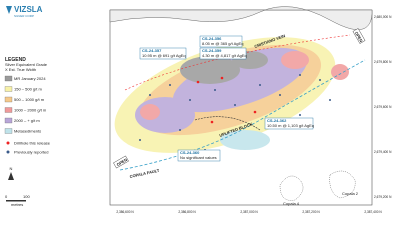 This screenshot has height=240, width=400. I want to click on callout-result: 4.30 m @ 4,817 g/t AgEq, so click(224, 55).